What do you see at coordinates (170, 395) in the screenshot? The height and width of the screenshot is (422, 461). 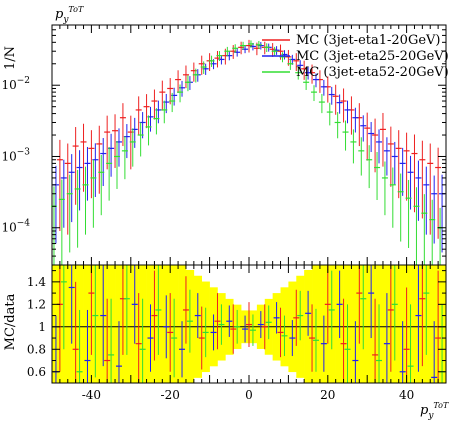 I see `x-tick-label: -20` at bounding box center [170, 395].